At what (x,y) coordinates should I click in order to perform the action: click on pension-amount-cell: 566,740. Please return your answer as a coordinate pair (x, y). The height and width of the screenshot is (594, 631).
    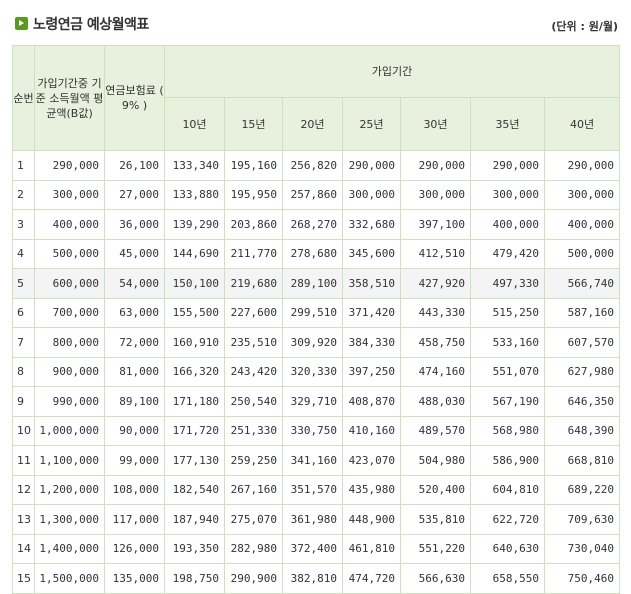
    Looking at the image, I should click on (582, 283).